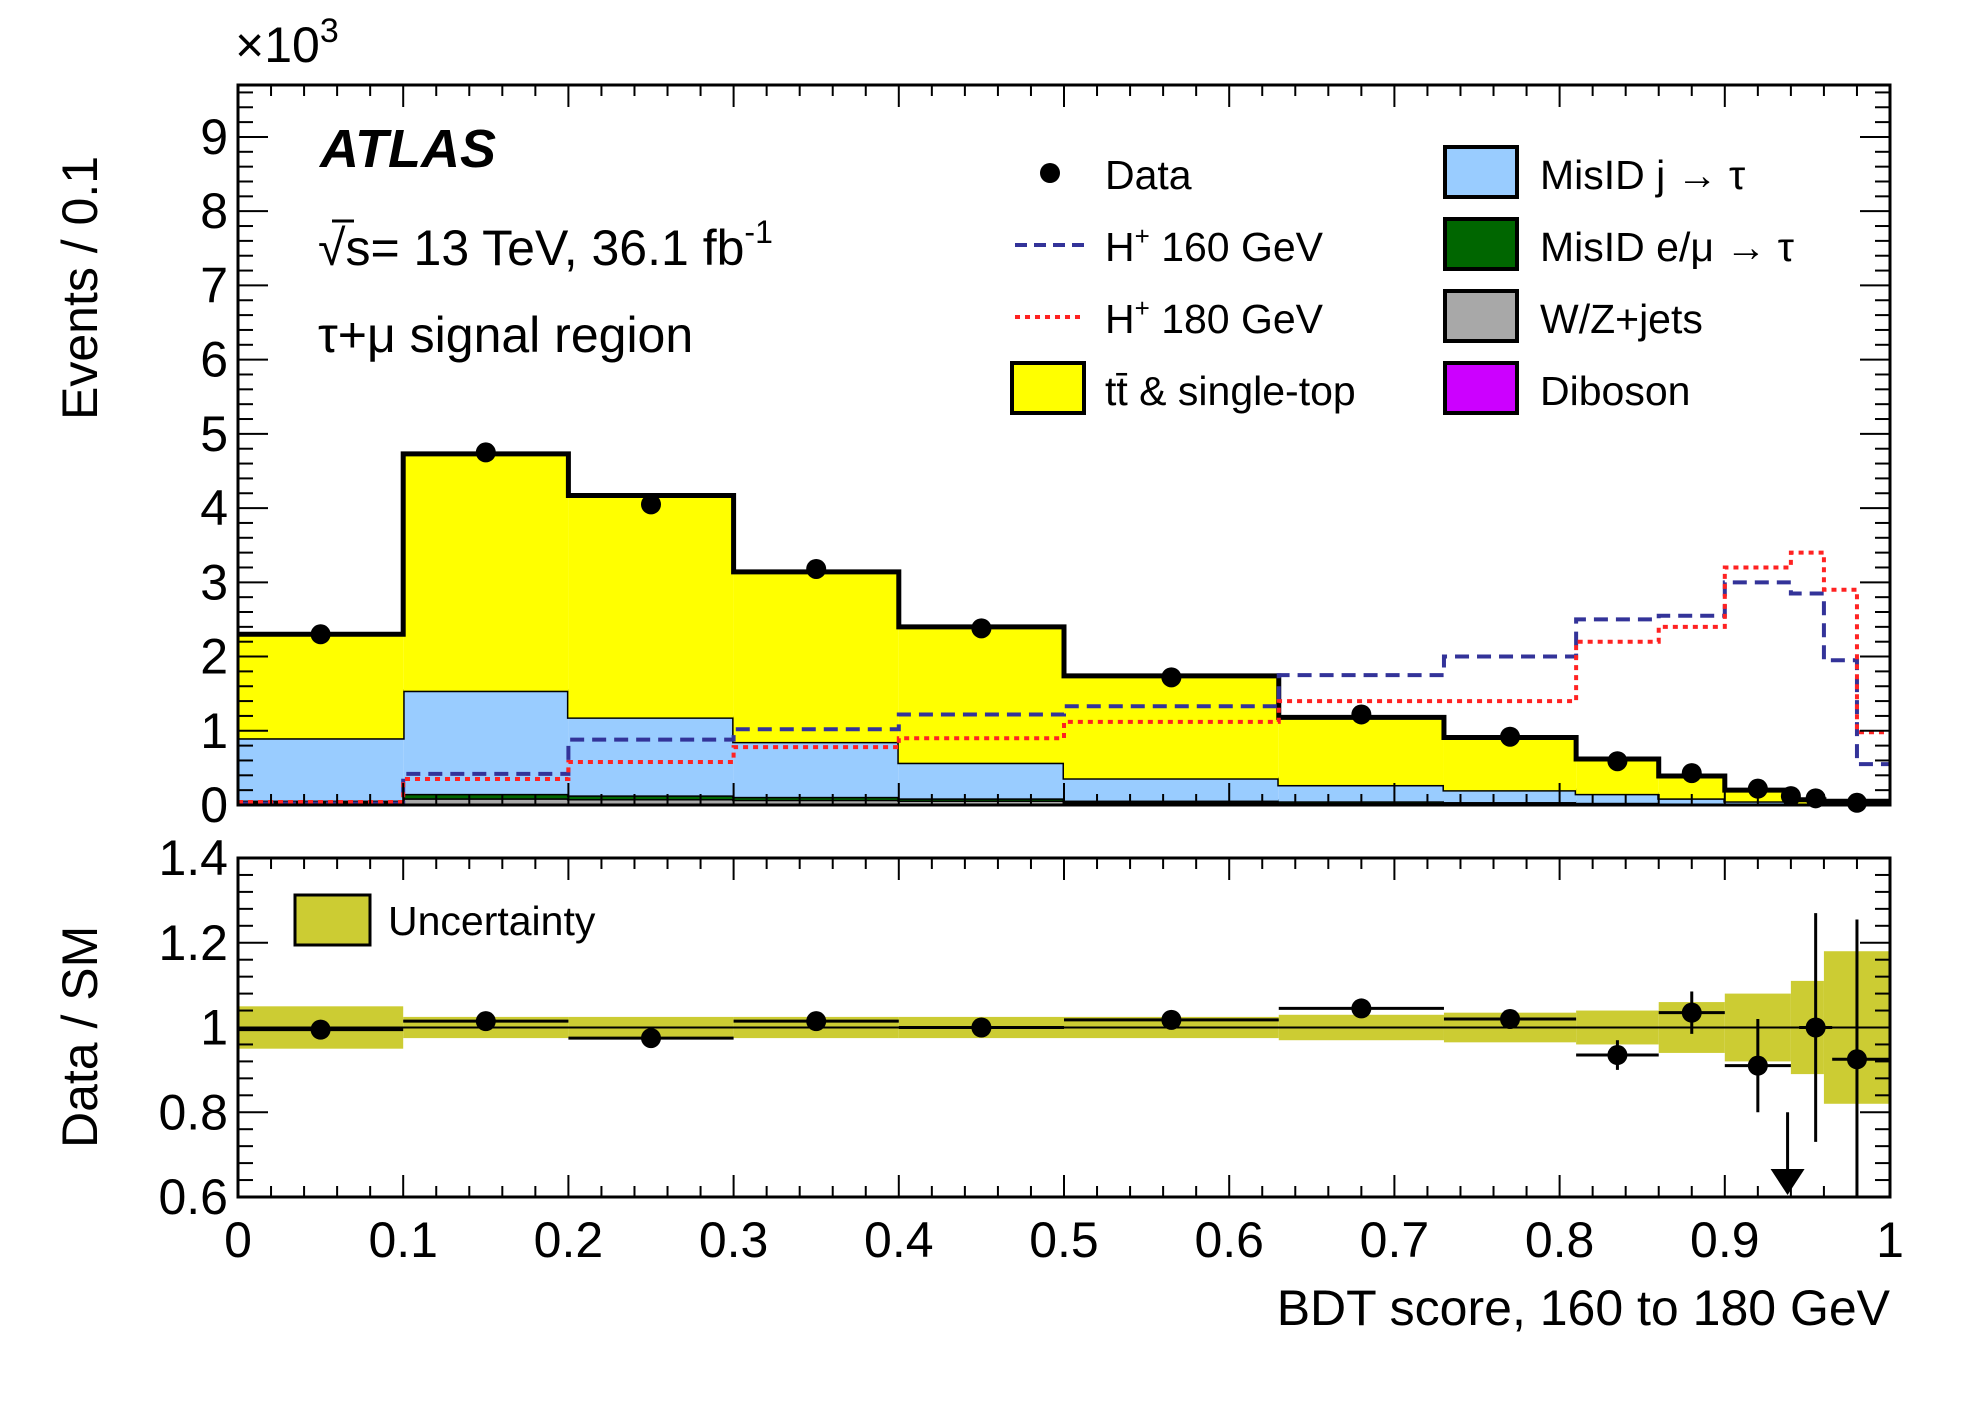 The image size is (1969, 1413). Describe the element at coordinates (899, 1240) in the screenshot. I see `x-tick-label: 0.4` at that location.